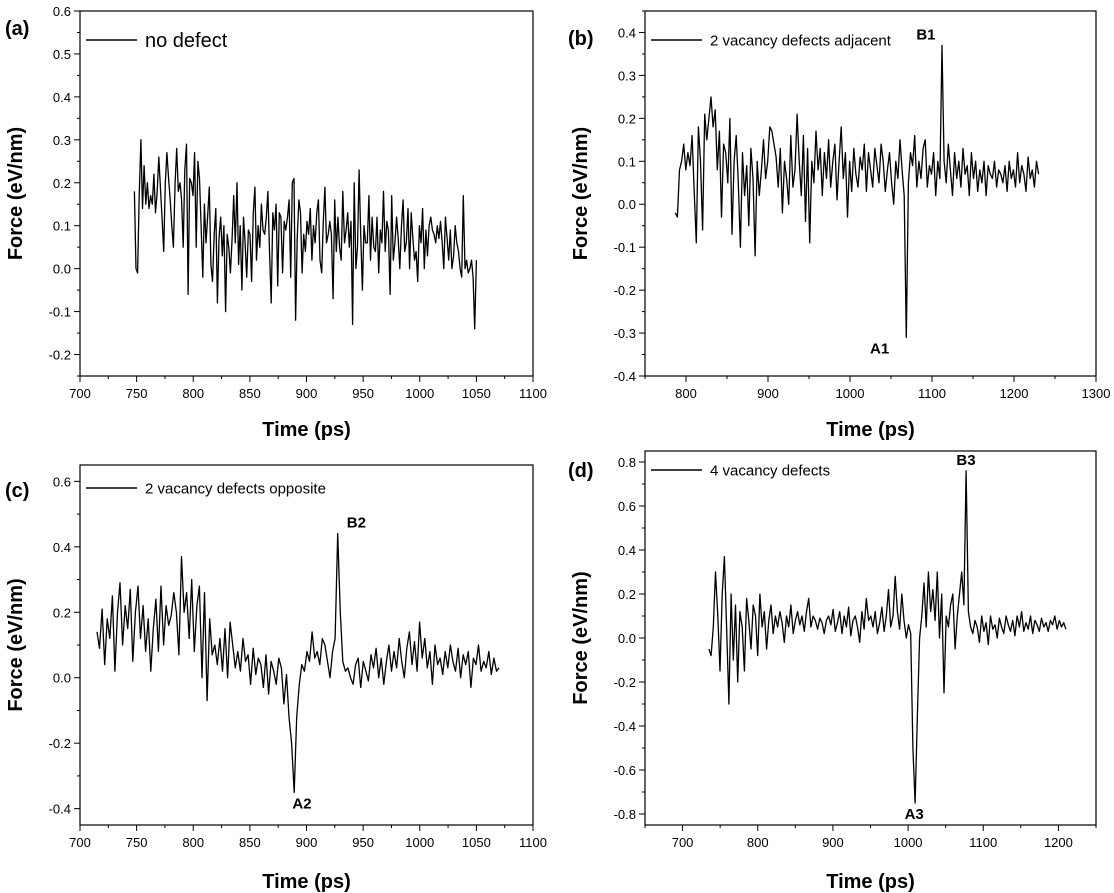 The height and width of the screenshot is (893, 1114). What do you see at coordinates (925, 34) in the screenshot?
I see `annotation-b1: B1` at bounding box center [925, 34].